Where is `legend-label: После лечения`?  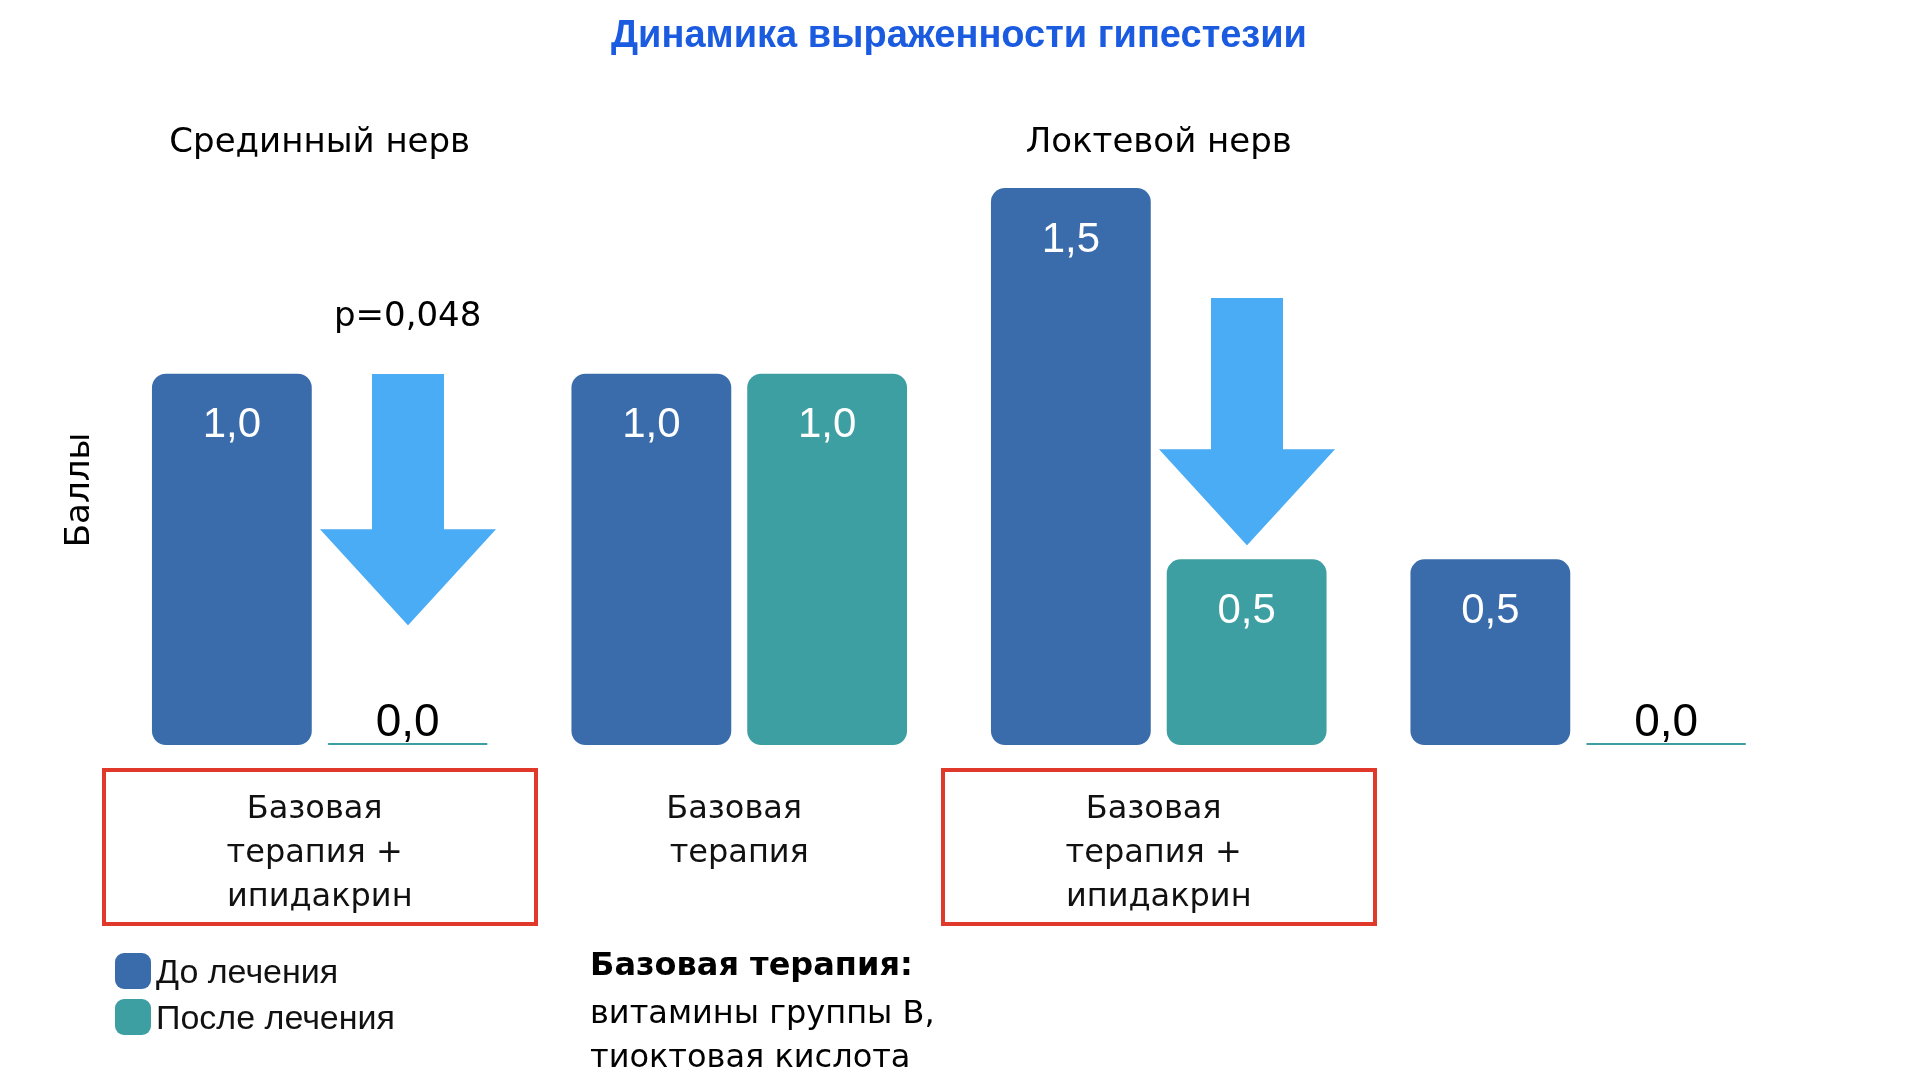 legend-label: После лечения is located at coordinates (275, 1017).